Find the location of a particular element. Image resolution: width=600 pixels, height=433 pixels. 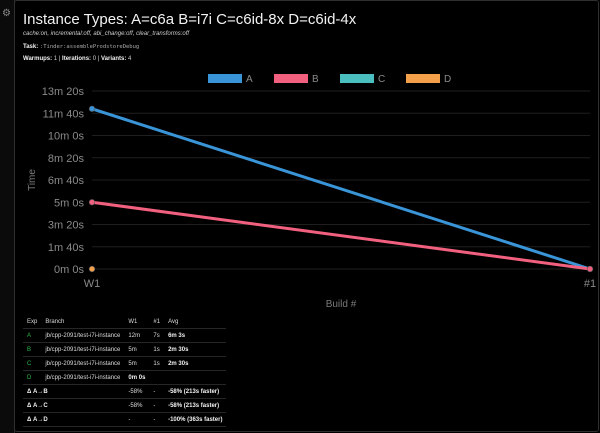

y-tick-label: 11m 40s is located at coordinates (64, 114).